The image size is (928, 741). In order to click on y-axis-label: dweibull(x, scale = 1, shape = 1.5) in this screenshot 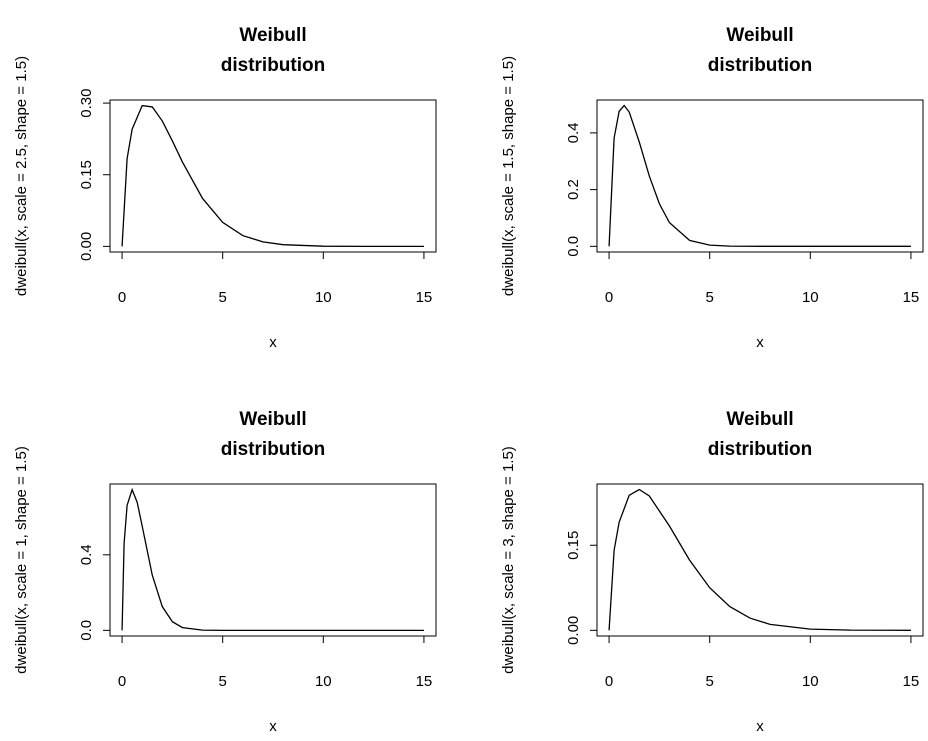, I will do `click(21, 560)`.